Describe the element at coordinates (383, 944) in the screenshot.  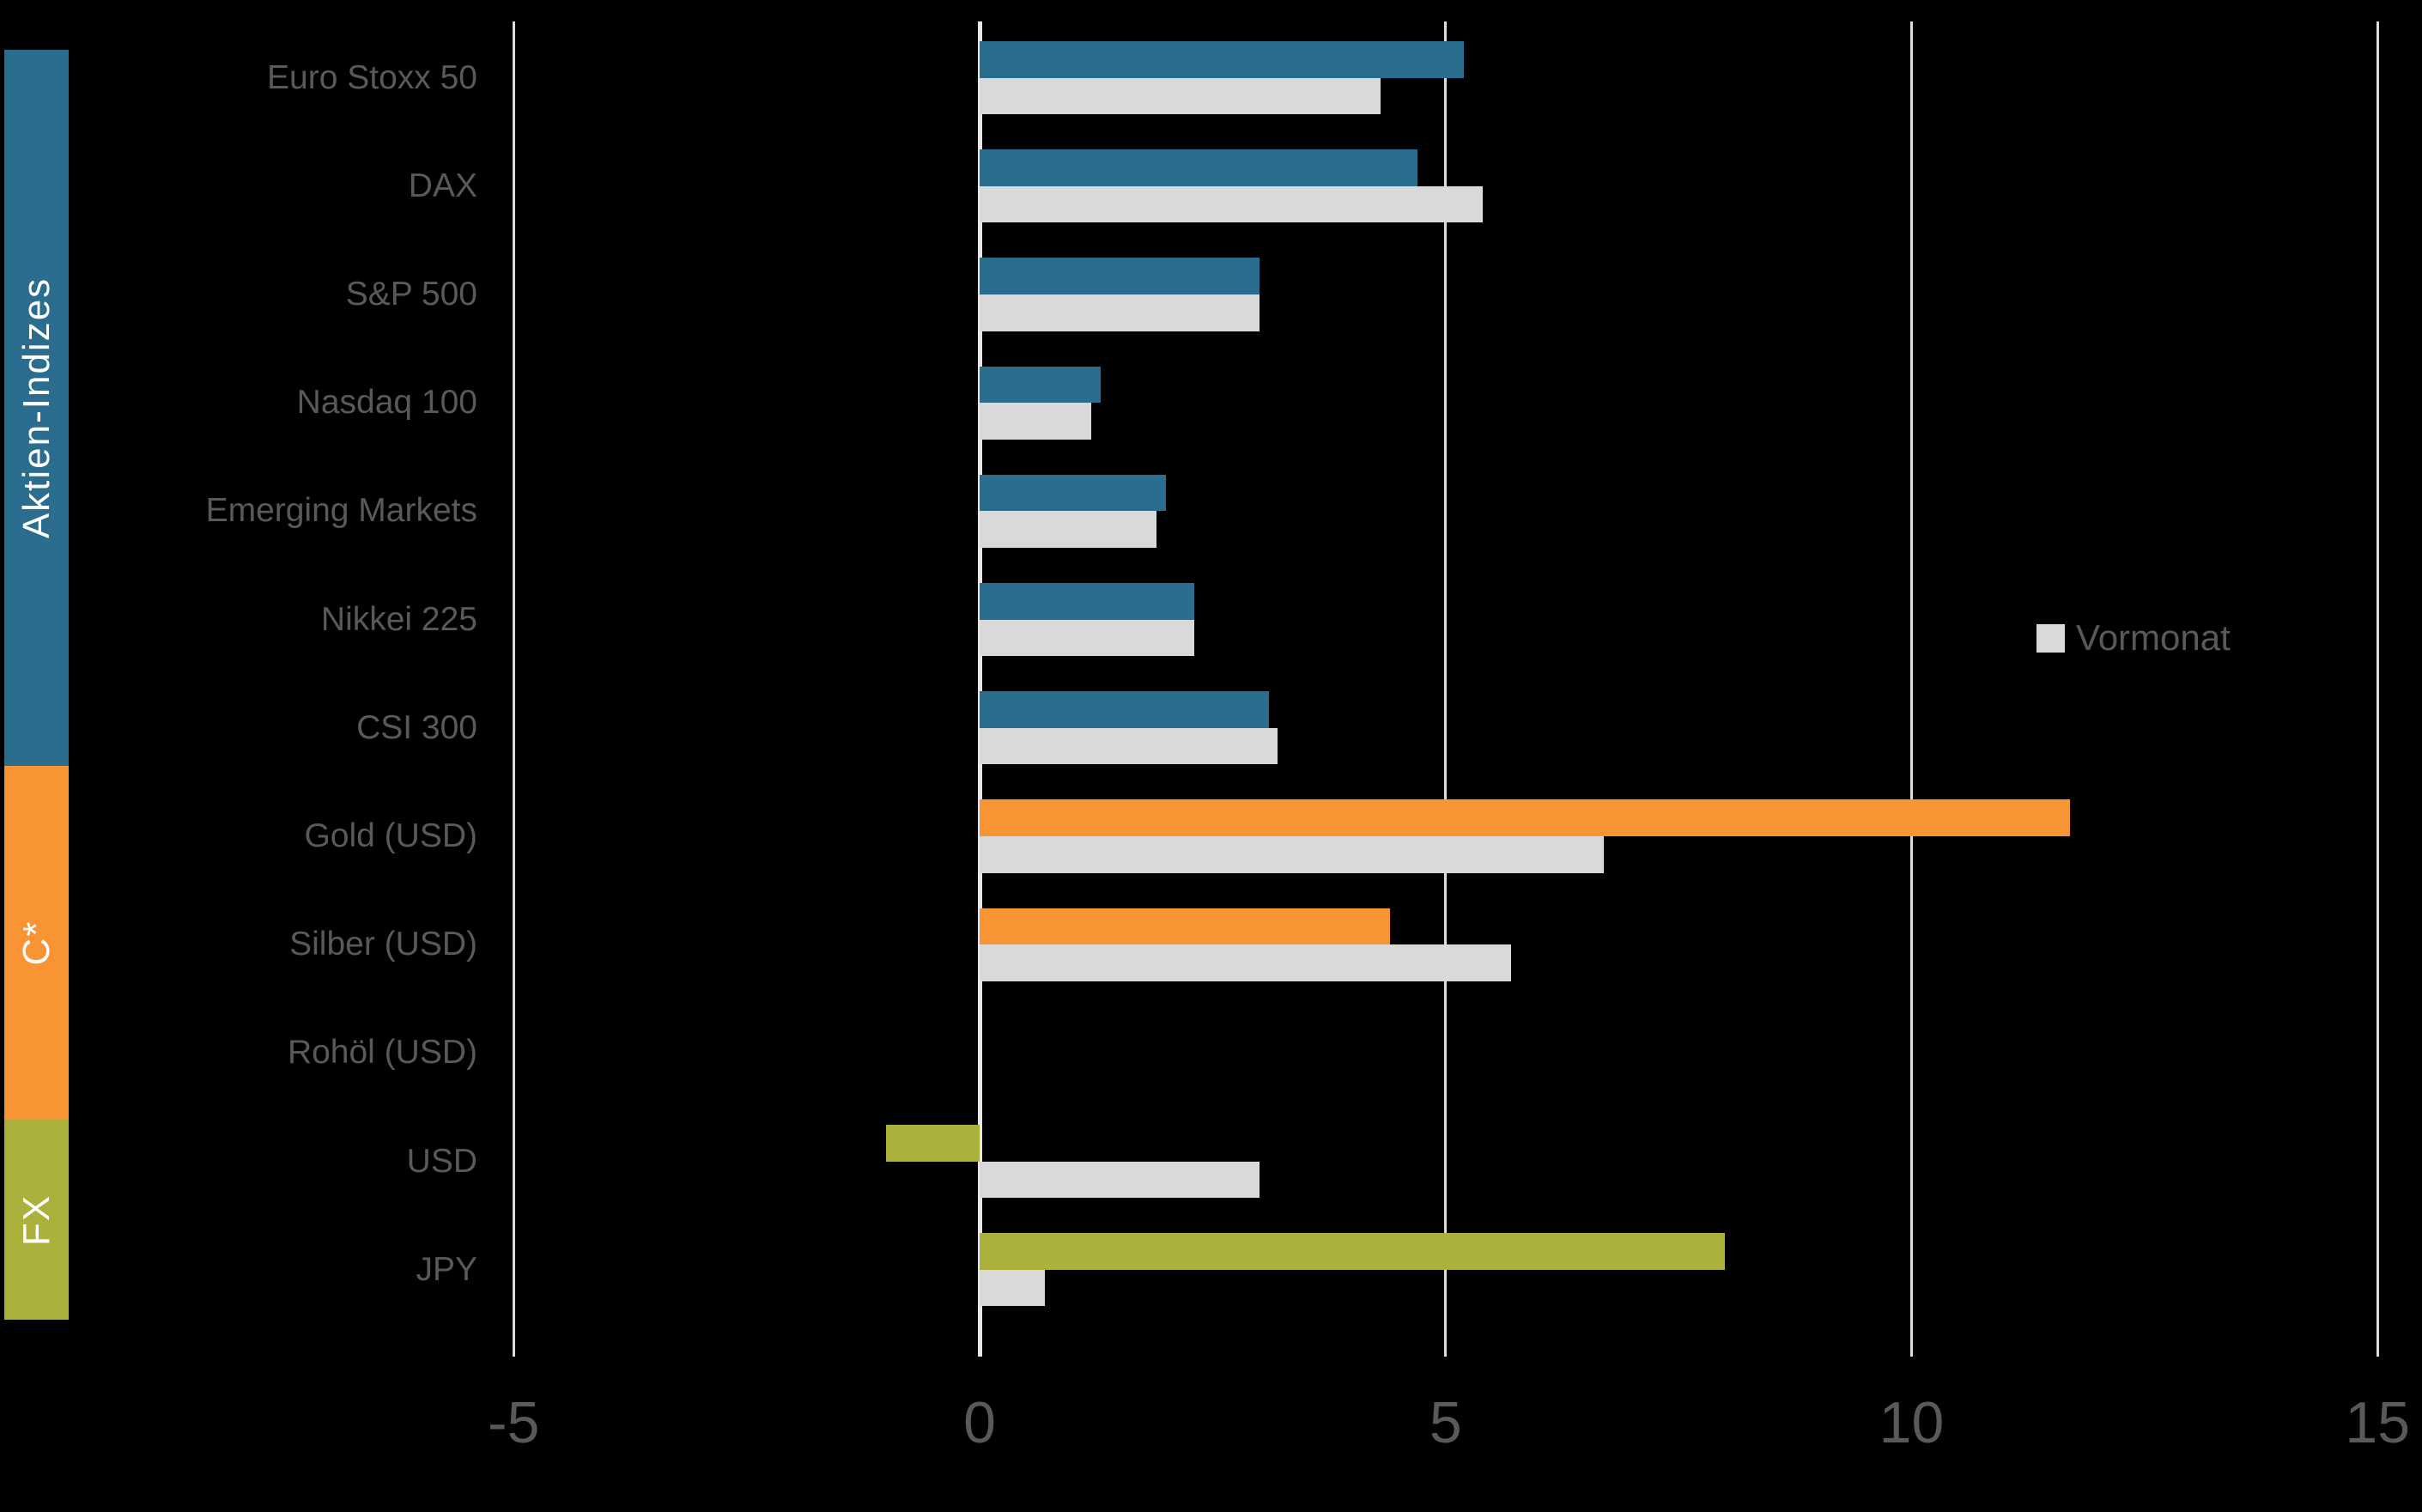
I see `category-label: Silber (USD)` at that location.